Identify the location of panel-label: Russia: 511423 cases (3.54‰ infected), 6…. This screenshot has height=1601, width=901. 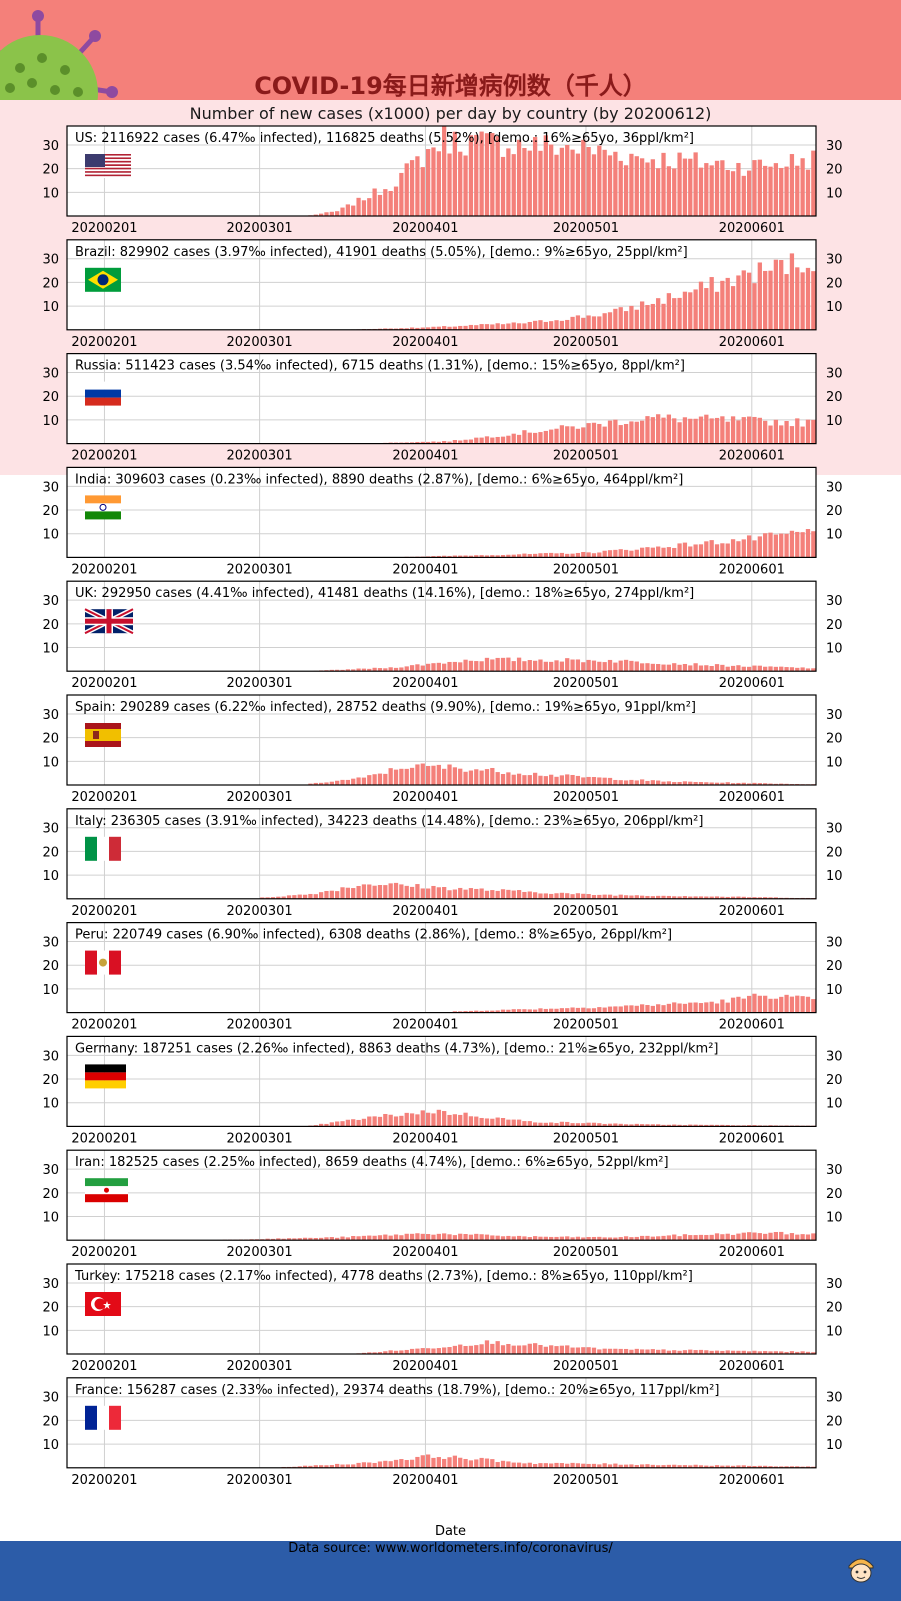
(380, 366).